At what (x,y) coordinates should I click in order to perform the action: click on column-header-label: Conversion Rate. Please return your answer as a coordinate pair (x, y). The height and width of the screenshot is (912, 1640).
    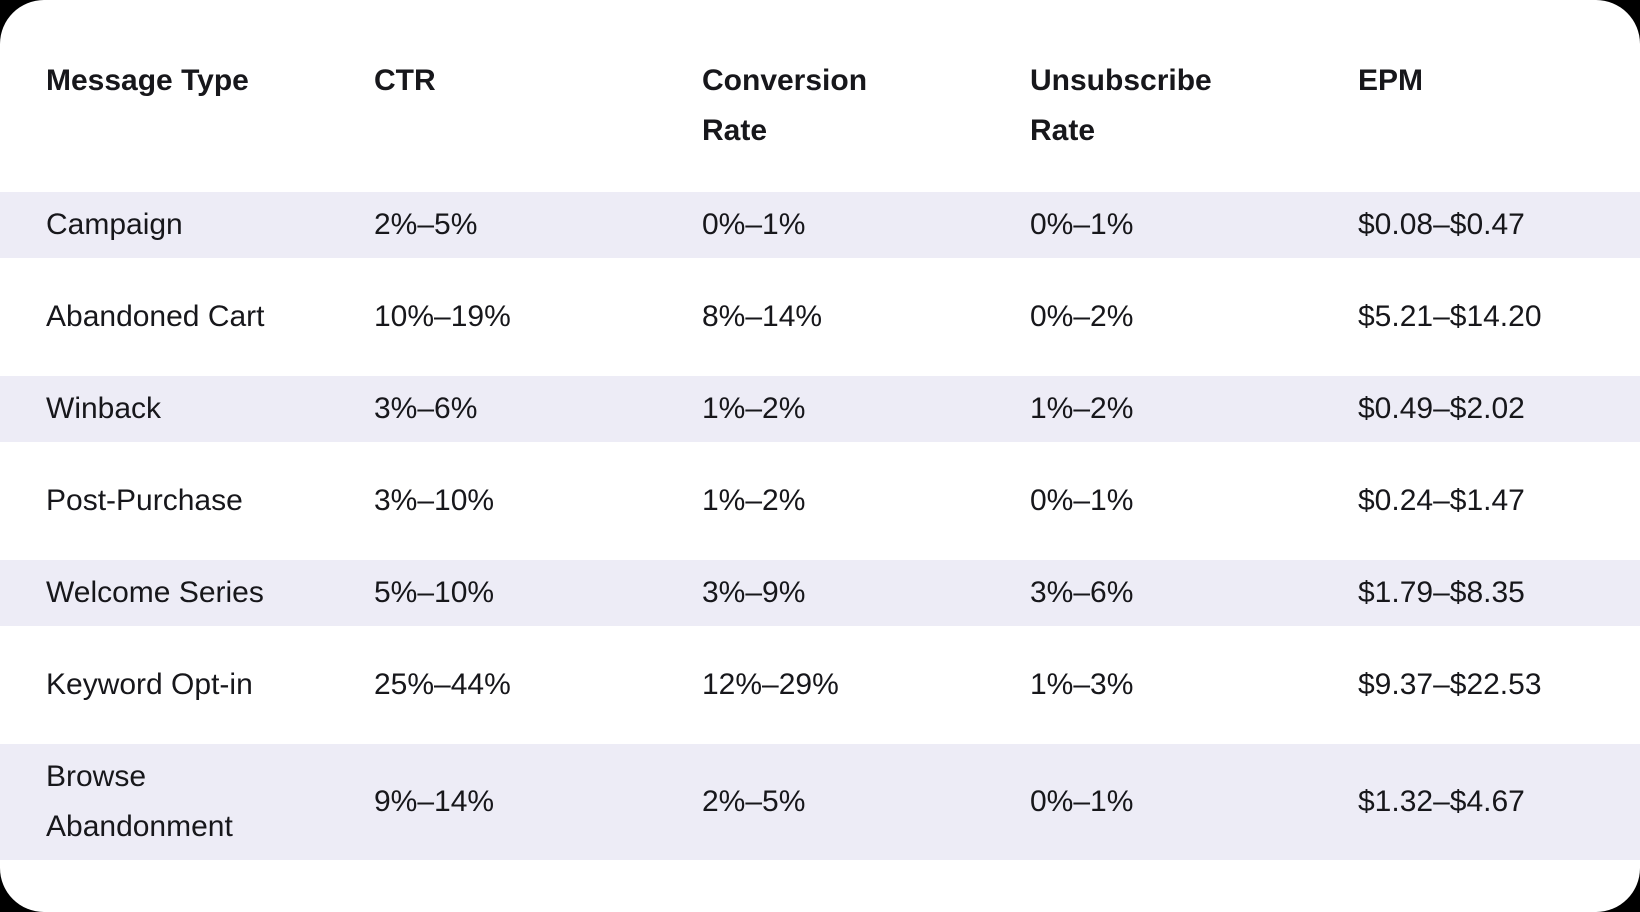
    Looking at the image, I should click on (785, 105).